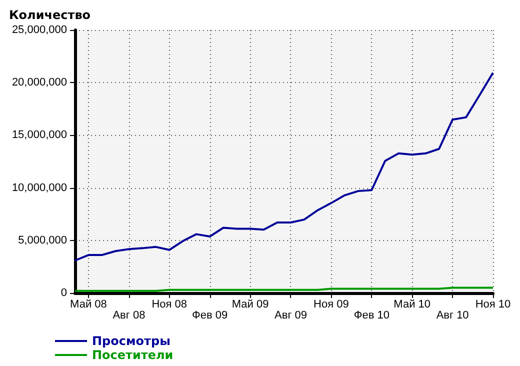 Image resolution: width=520 pixels, height=366 pixels. What do you see at coordinates (39, 30) in the screenshot?
I see `y-tick-label: 25,000,000` at bounding box center [39, 30].